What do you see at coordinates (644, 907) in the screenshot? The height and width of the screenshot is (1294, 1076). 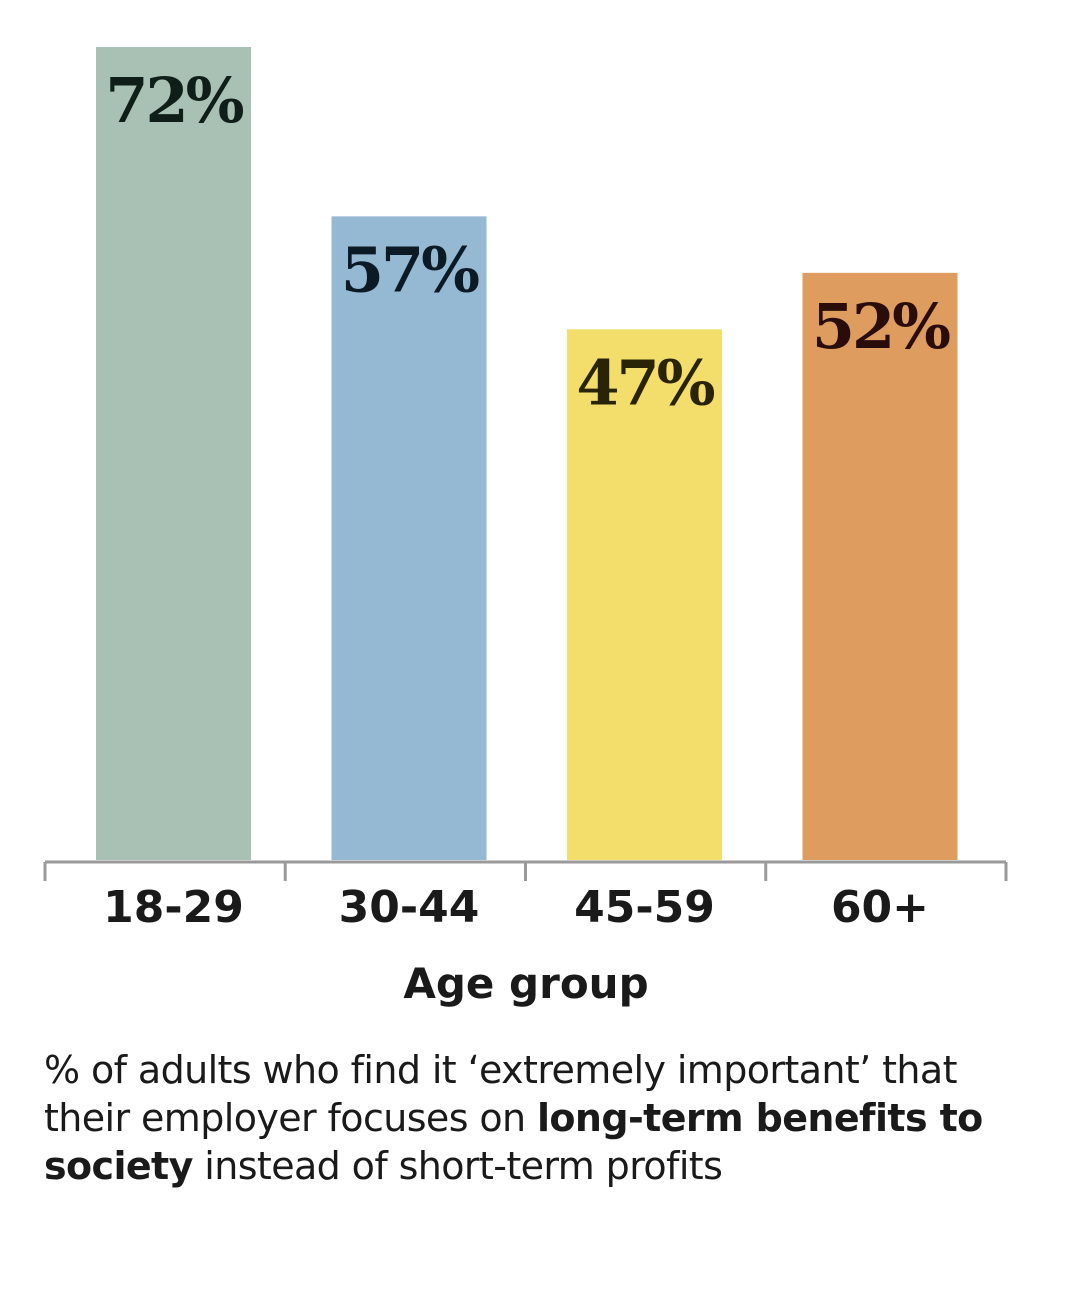 I see `tick-label-45-59: 45-59` at bounding box center [644, 907].